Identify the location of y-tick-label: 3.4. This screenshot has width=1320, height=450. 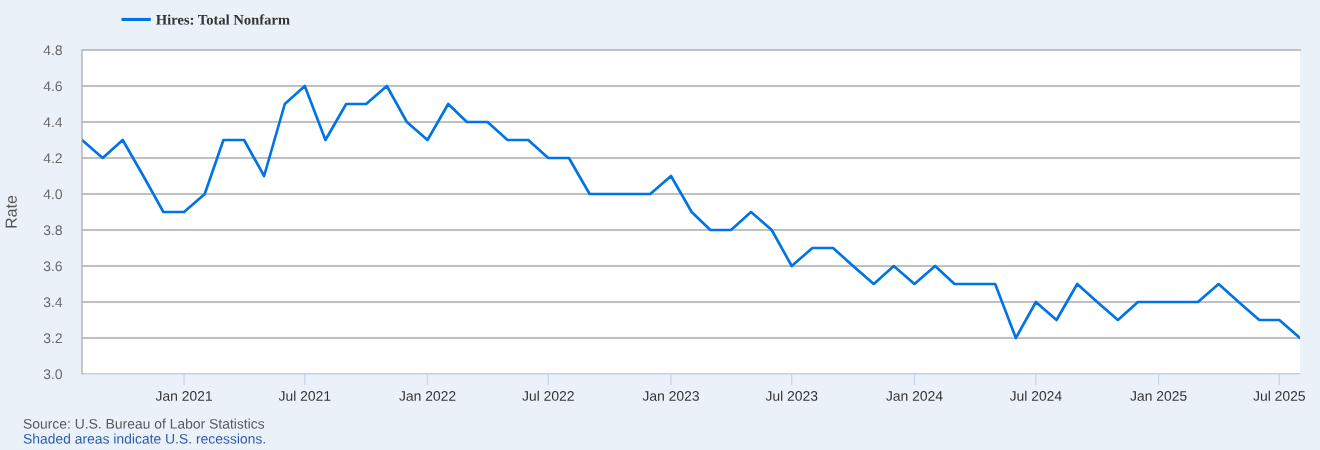
(53, 302).